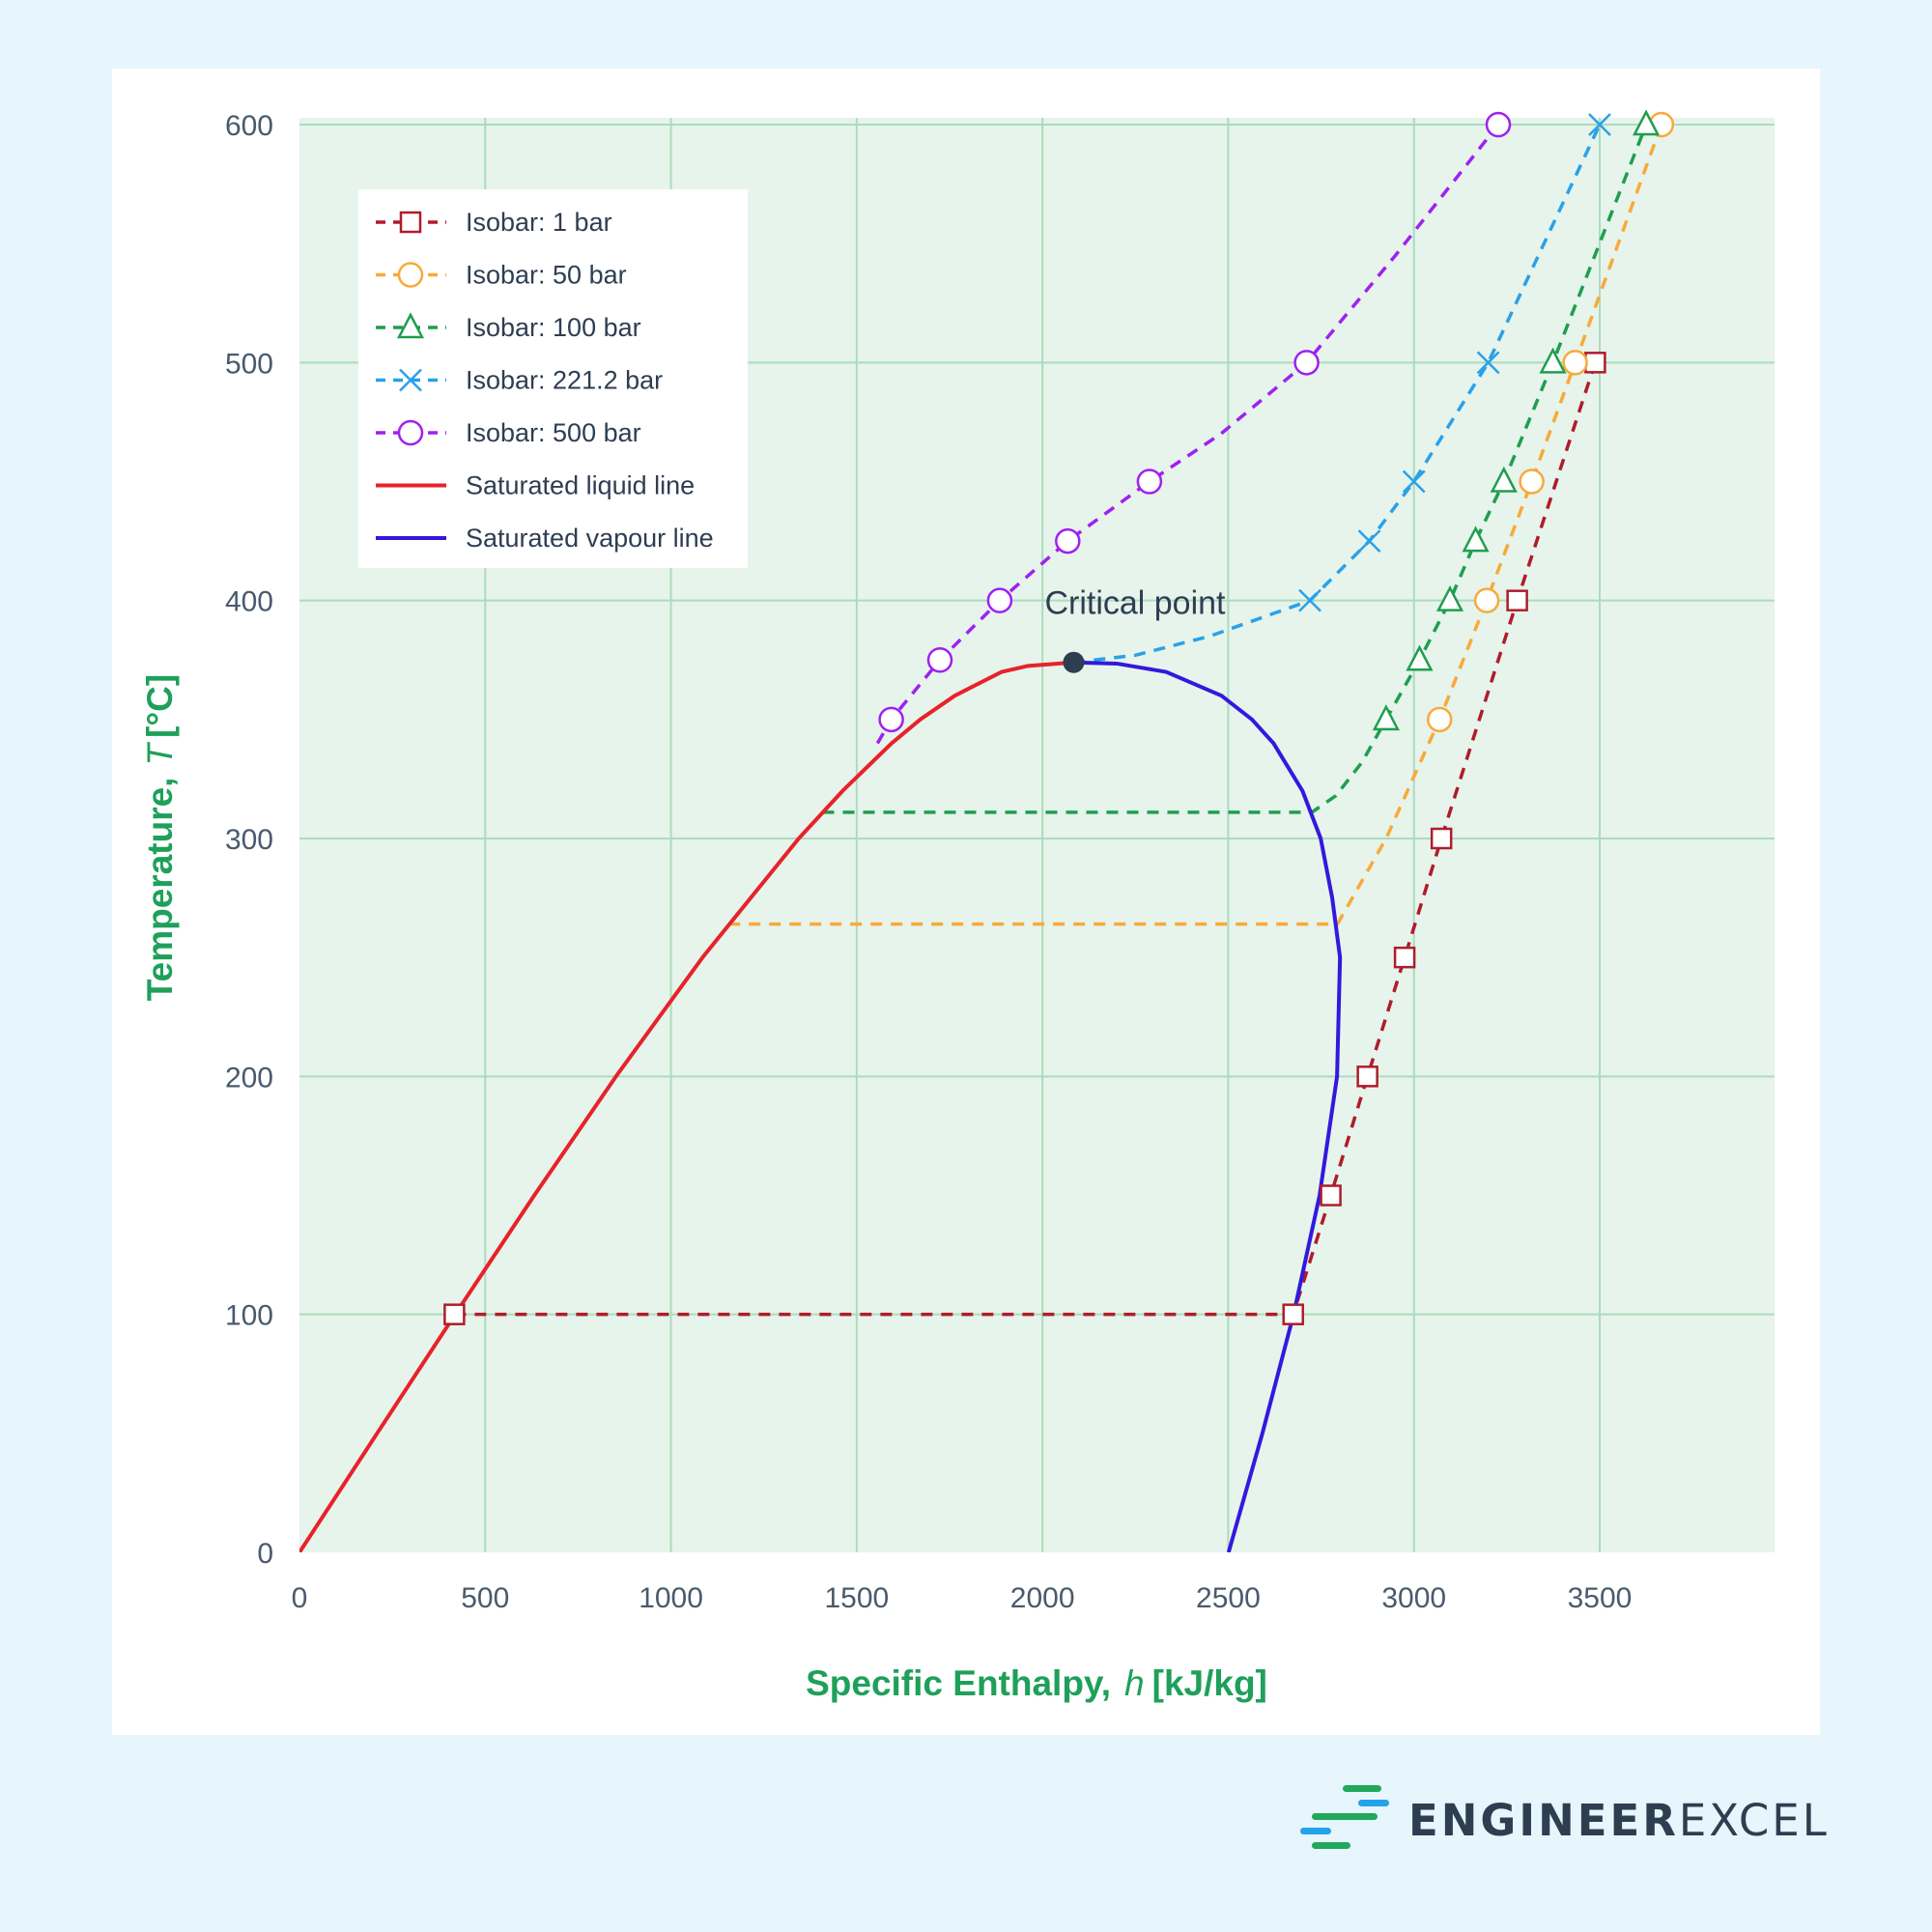 The image size is (1932, 1932). I want to click on legend-item-isobar-221-2-bar: Isobar: 221.2 bar, so click(519, 380).